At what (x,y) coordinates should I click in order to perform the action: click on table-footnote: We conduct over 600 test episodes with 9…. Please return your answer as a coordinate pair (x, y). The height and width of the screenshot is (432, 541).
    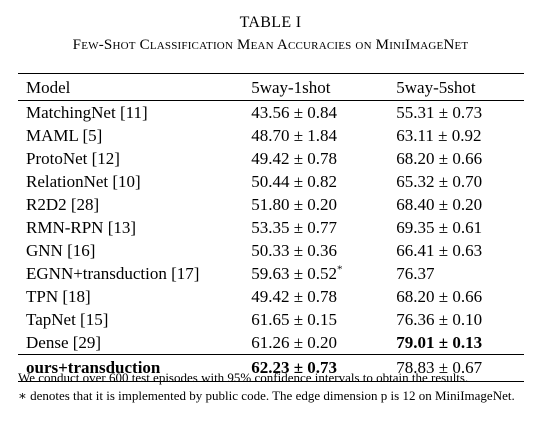
    Looking at the image, I should click on (272, 387).